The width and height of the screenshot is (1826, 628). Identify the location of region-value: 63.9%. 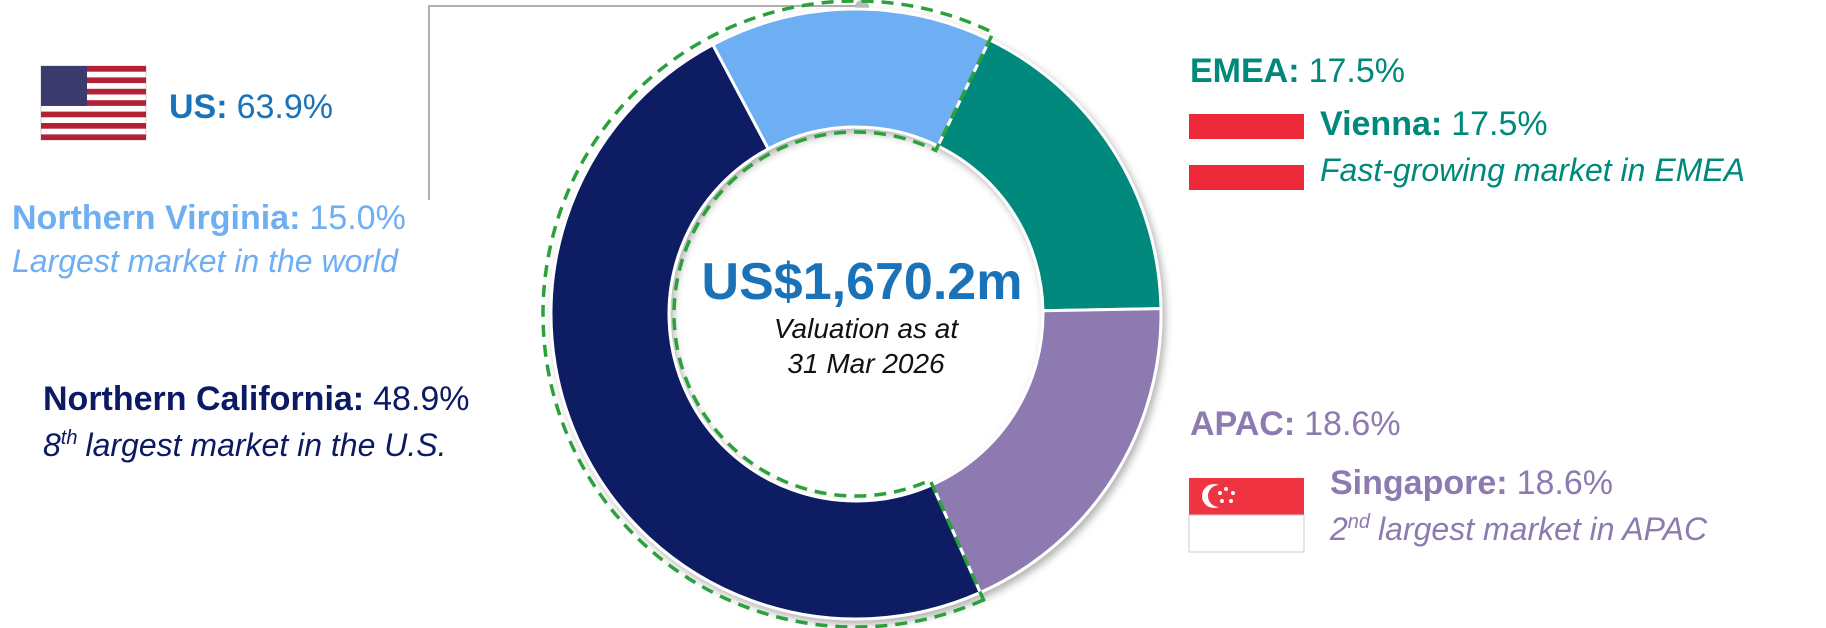
(285, 107).